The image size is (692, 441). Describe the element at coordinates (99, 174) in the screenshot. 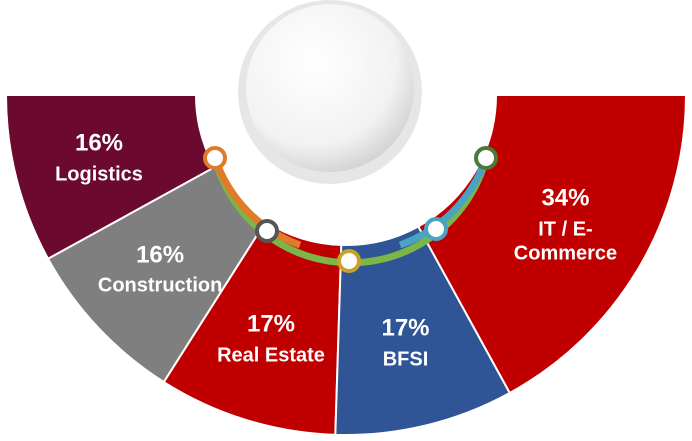

I see `category-label: Logistics` at that location.